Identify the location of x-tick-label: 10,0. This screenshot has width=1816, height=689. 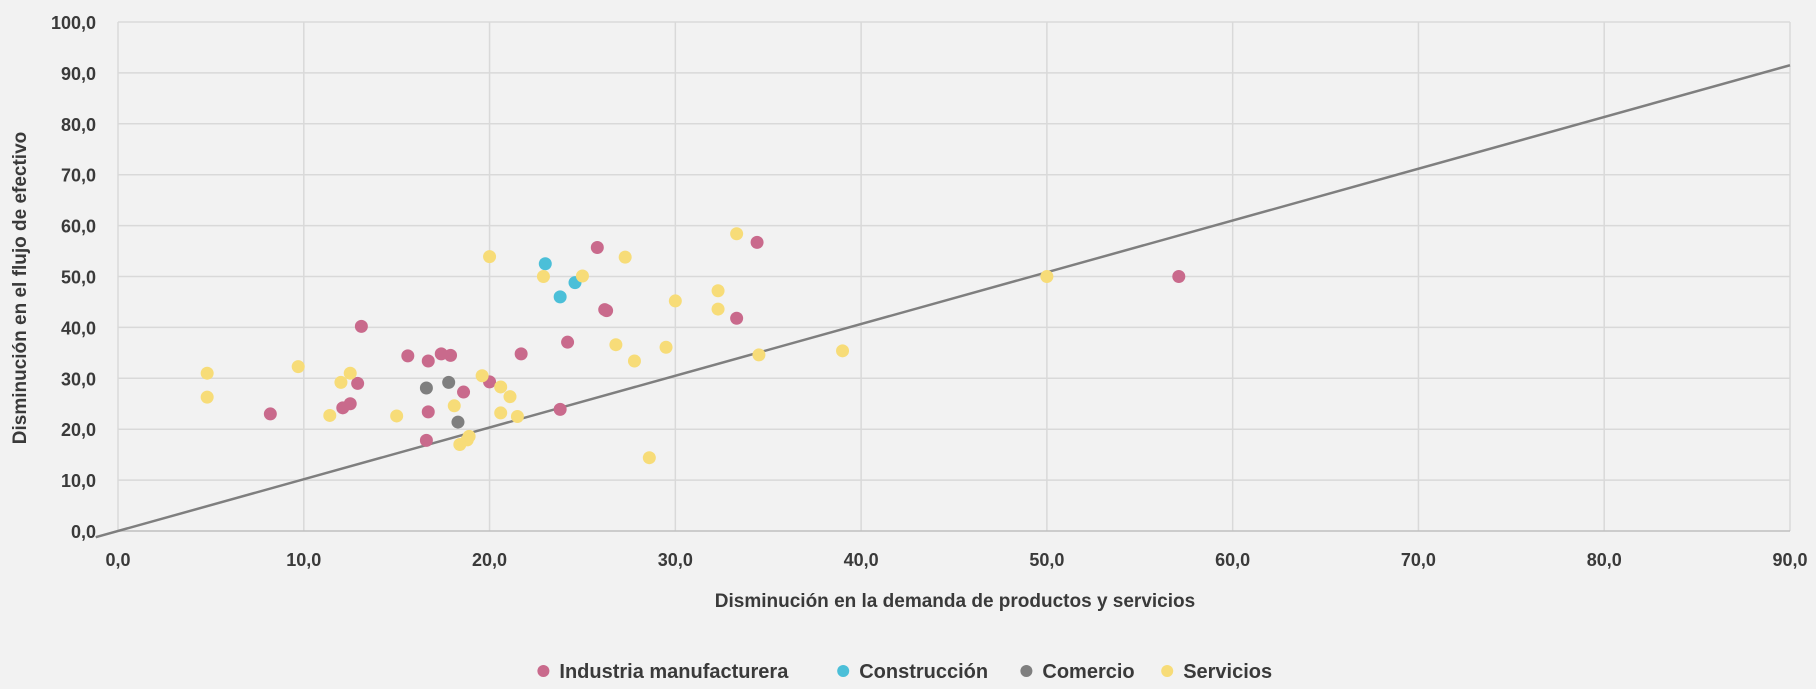
(303, 560).